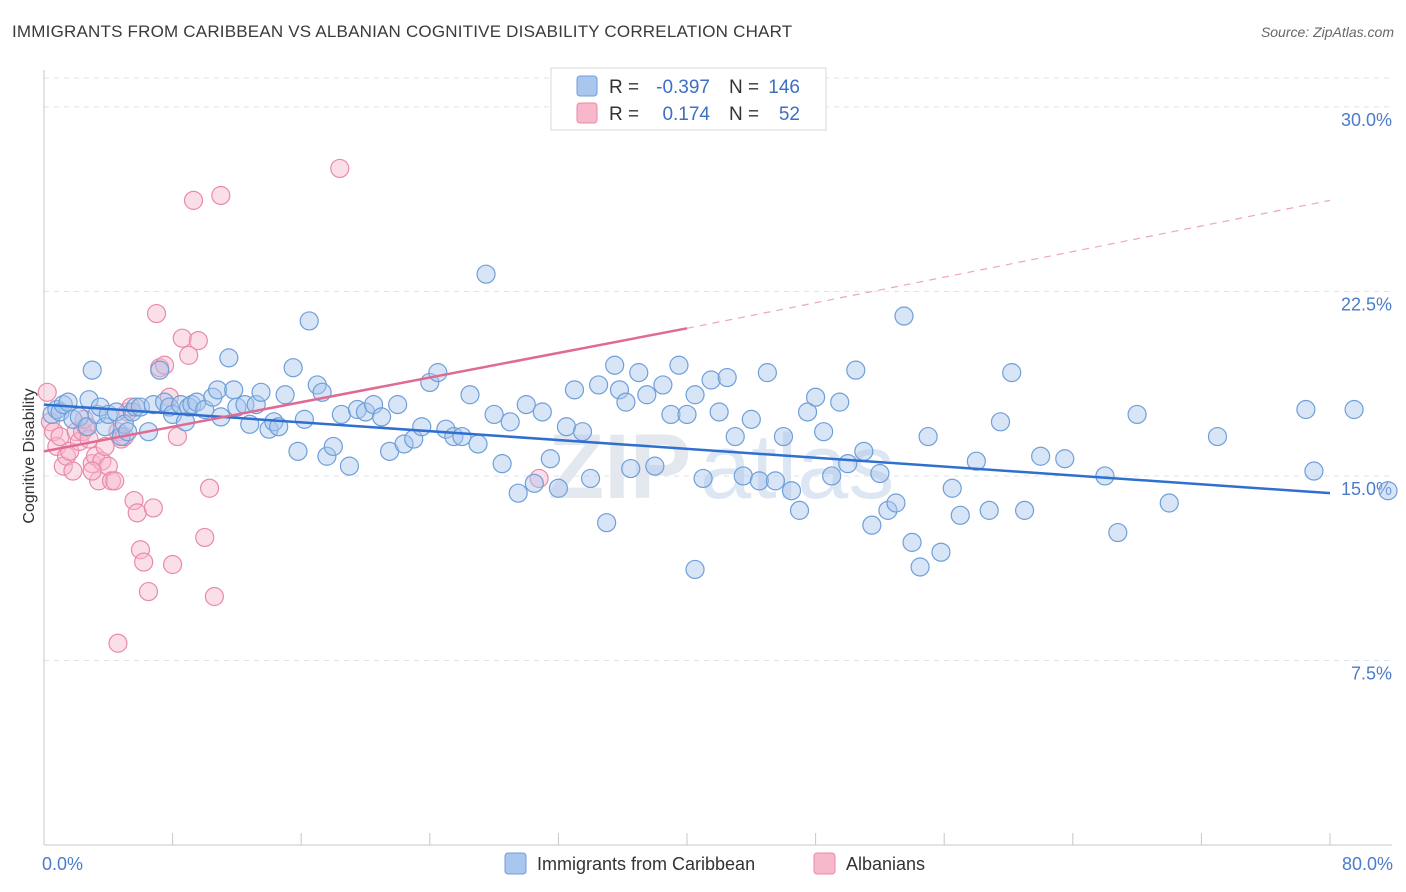 The image size is (1406, 892). I want to click on bottom-legend: Immigrants from Caribbean Albanians, so click(714, 863).